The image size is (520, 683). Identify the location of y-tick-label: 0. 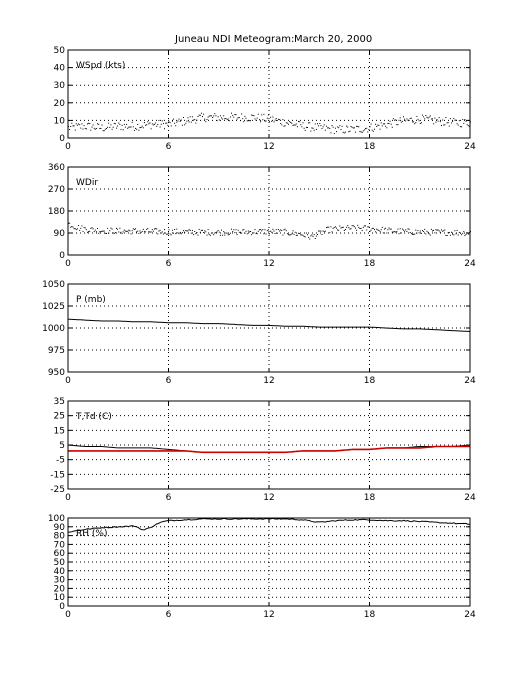
(62, 256).